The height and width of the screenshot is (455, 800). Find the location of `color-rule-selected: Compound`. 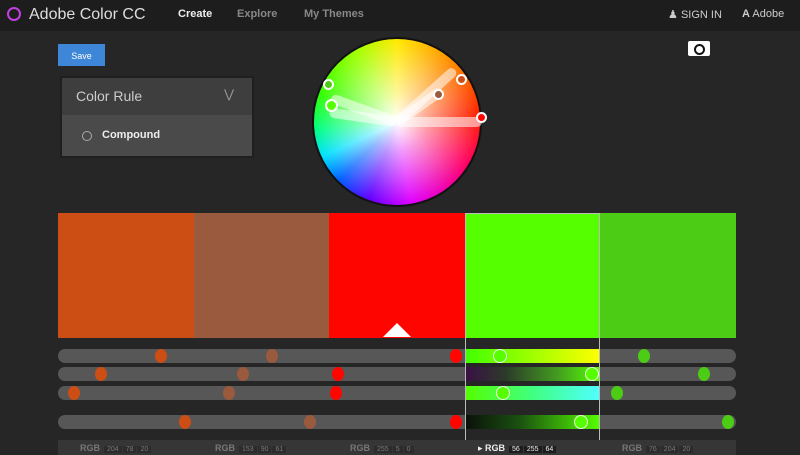

color-rule-selected: Compound is located at coordinates (131, 135).